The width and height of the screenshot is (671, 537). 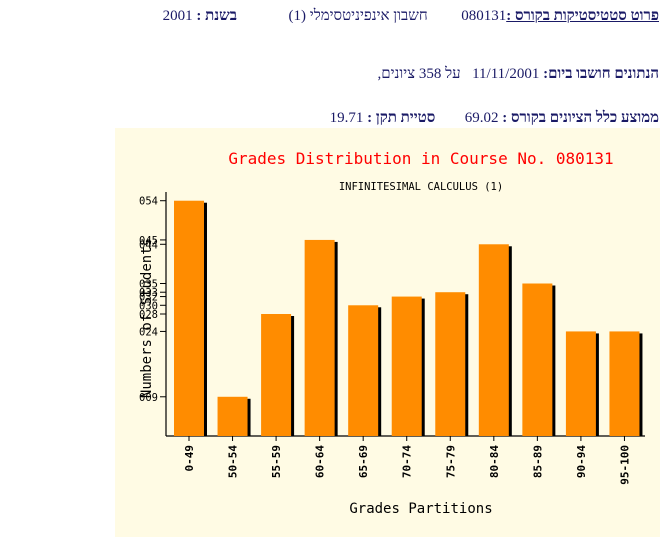 I want to click on y-tick-label: 035, so click(x=148, y=285).